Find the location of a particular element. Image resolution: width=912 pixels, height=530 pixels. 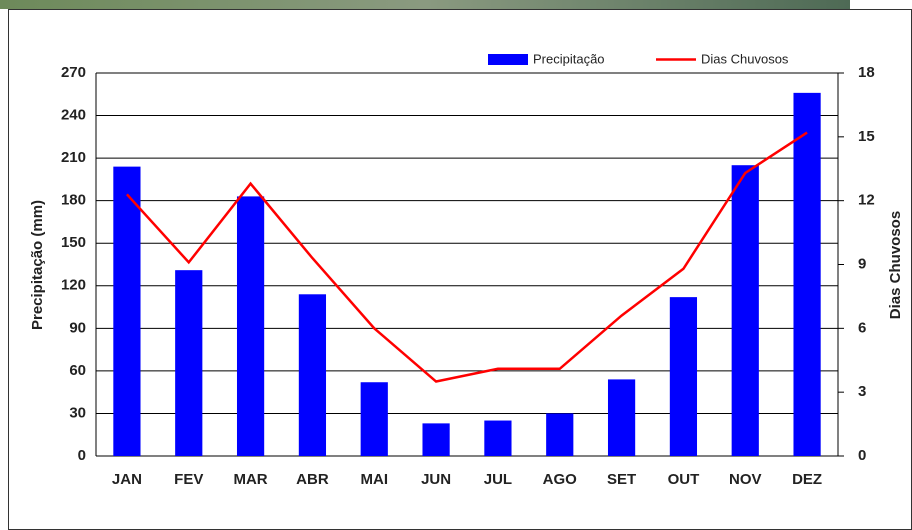

y2-tick-label: 6 is located at coordinates (862, 327).